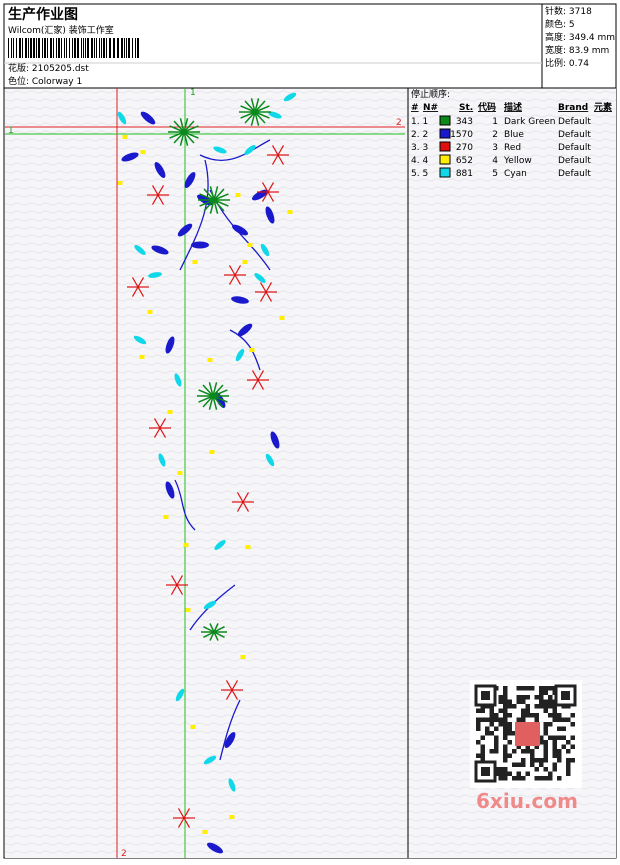  Describe the element at coordinates (124, 854) in the screenshot. I see `guide-label: 2` at that location.